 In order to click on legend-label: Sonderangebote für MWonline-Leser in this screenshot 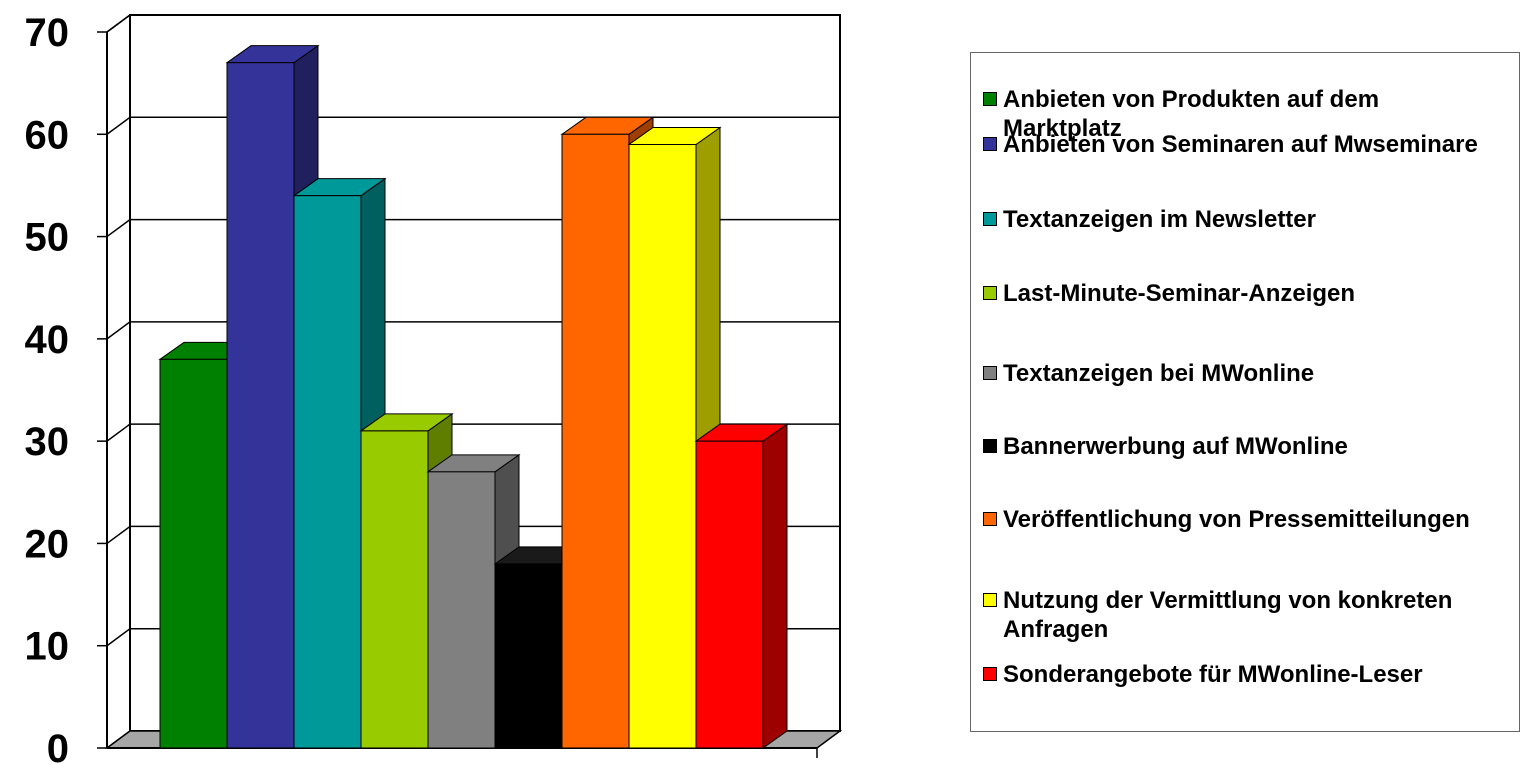, I will do `click(1213, 674)`.